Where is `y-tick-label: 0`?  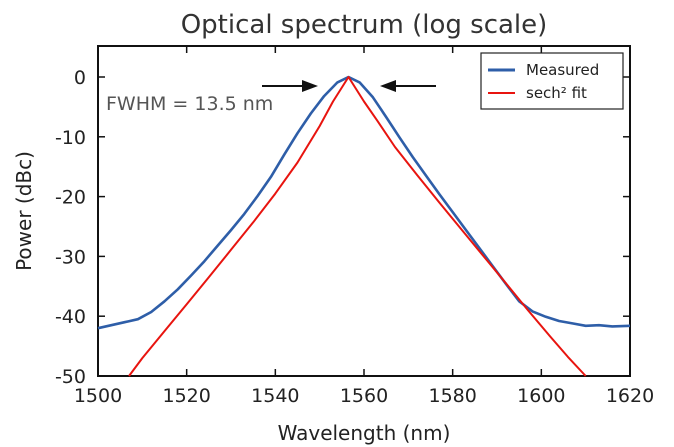
y-tick-label: 0 is located at coordinates (80, 78).